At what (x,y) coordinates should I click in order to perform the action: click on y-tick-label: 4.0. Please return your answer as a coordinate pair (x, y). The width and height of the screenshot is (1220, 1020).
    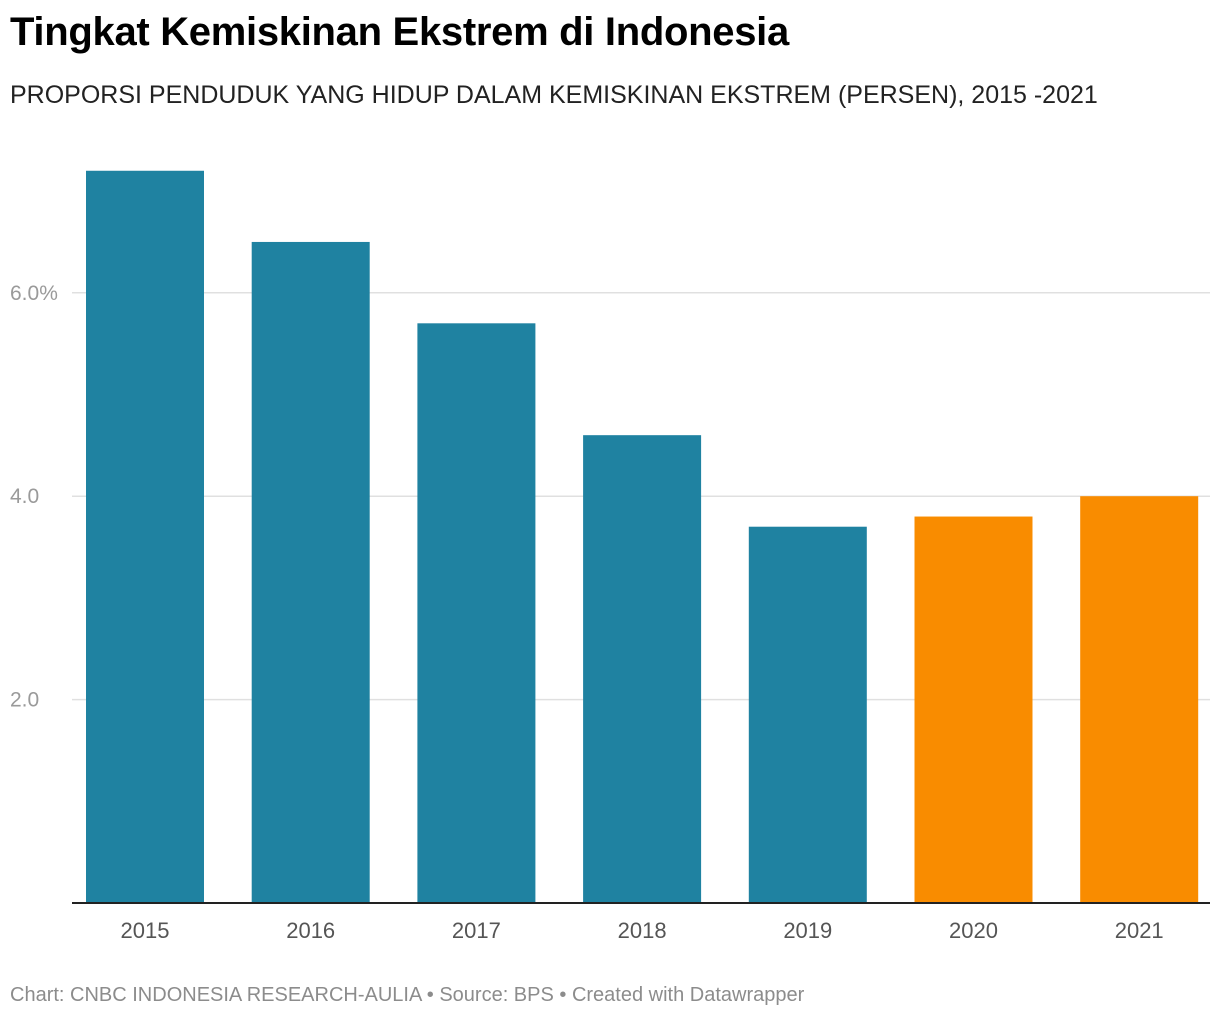
    Looking at the image, I should click on (24, 496).